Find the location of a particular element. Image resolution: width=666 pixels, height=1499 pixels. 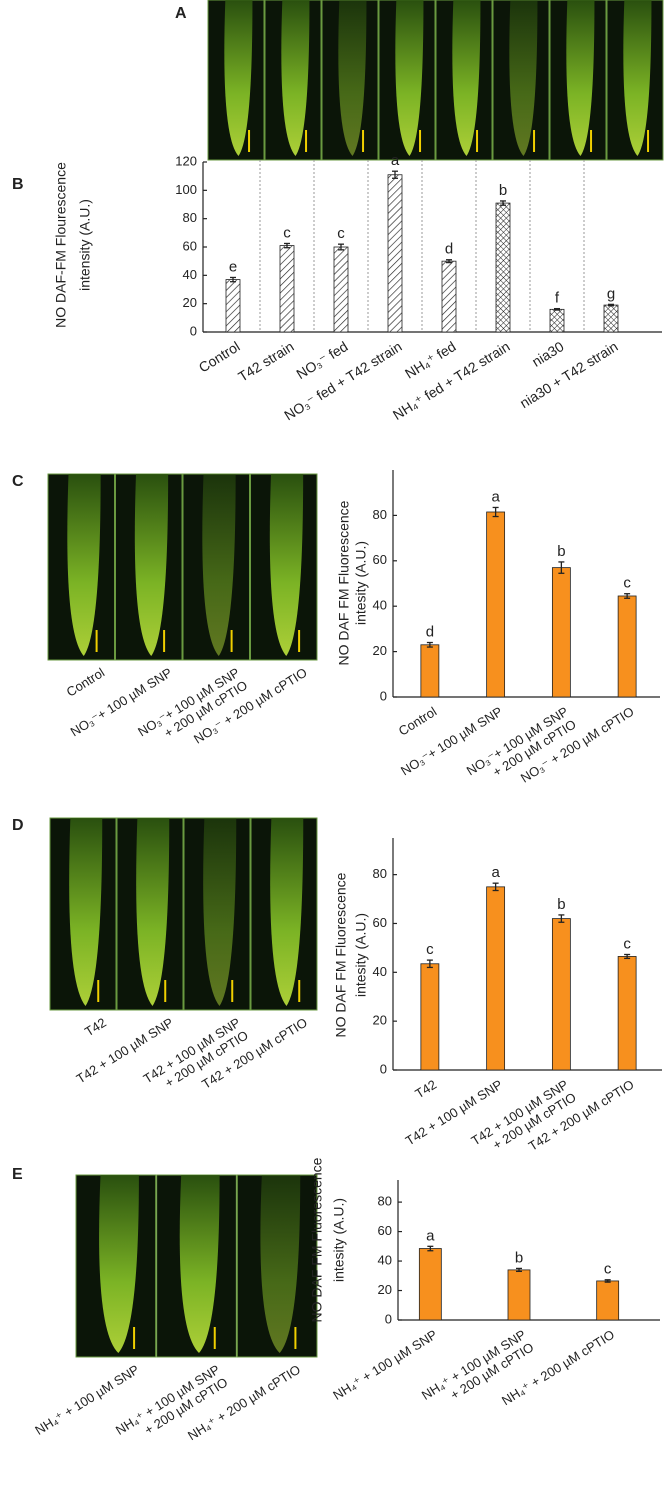

image-label-group: T42 is located at coordinates (95, 1027).